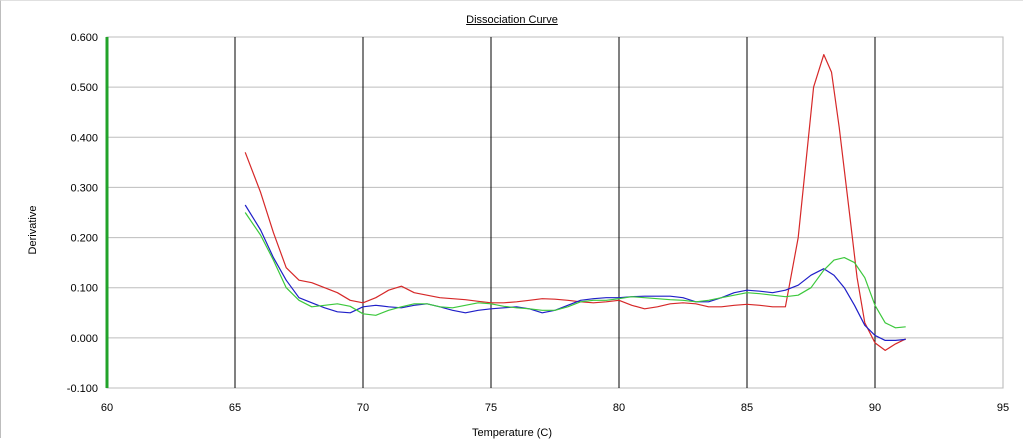  Describe the element at coordinates (84, 138) in the screenshot. I see `y-tick-label: 0.400` at that location.